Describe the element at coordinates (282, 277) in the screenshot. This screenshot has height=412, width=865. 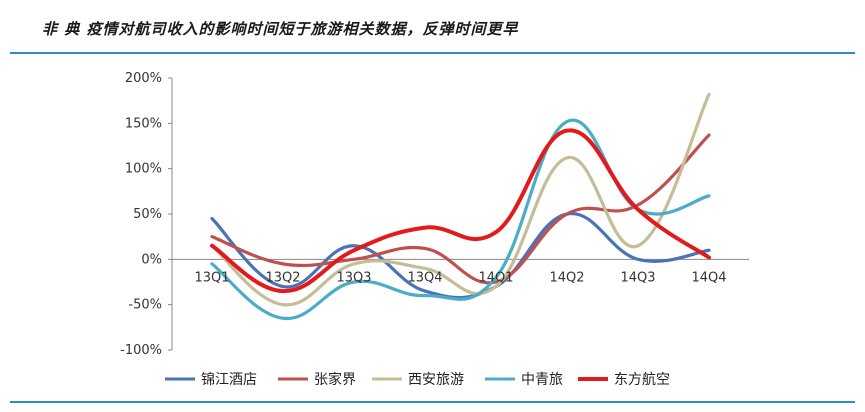
I see `x-tick-label: 13Q2` at that location.